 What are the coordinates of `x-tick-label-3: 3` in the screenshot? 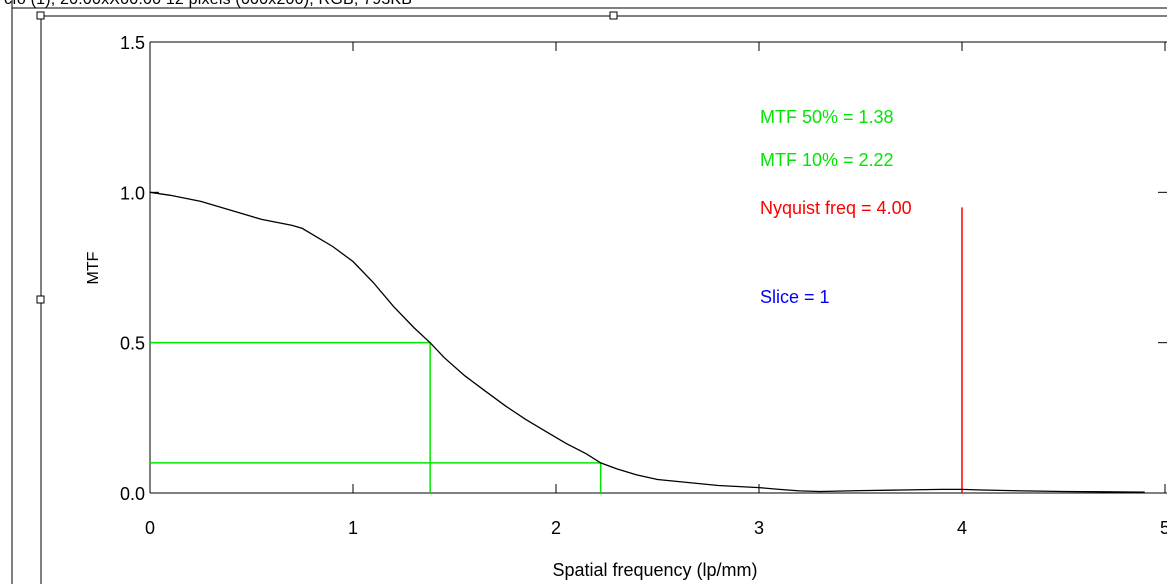 It's located at (759, 528).